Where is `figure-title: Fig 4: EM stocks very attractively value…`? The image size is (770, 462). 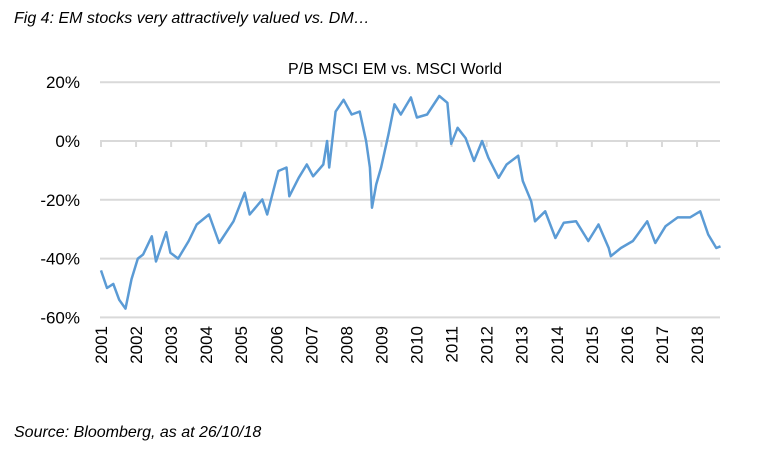 figure-title: Fig 4: EM stocks very attractively value… is located at coordinates (192, 18).